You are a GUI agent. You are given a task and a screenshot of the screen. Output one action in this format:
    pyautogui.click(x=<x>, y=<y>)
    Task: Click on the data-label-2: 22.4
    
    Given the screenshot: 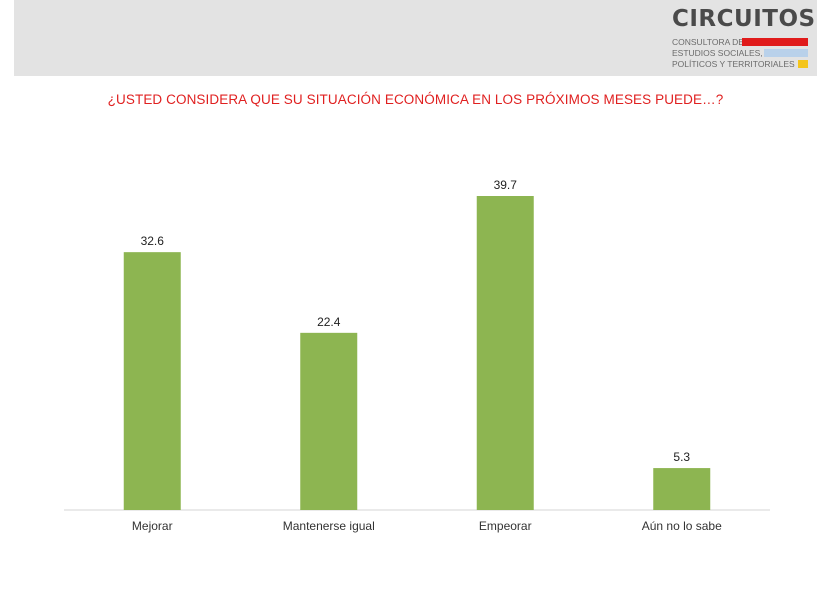 What is the action you would take?
    pyautogui.click(x=329, y=322)
    